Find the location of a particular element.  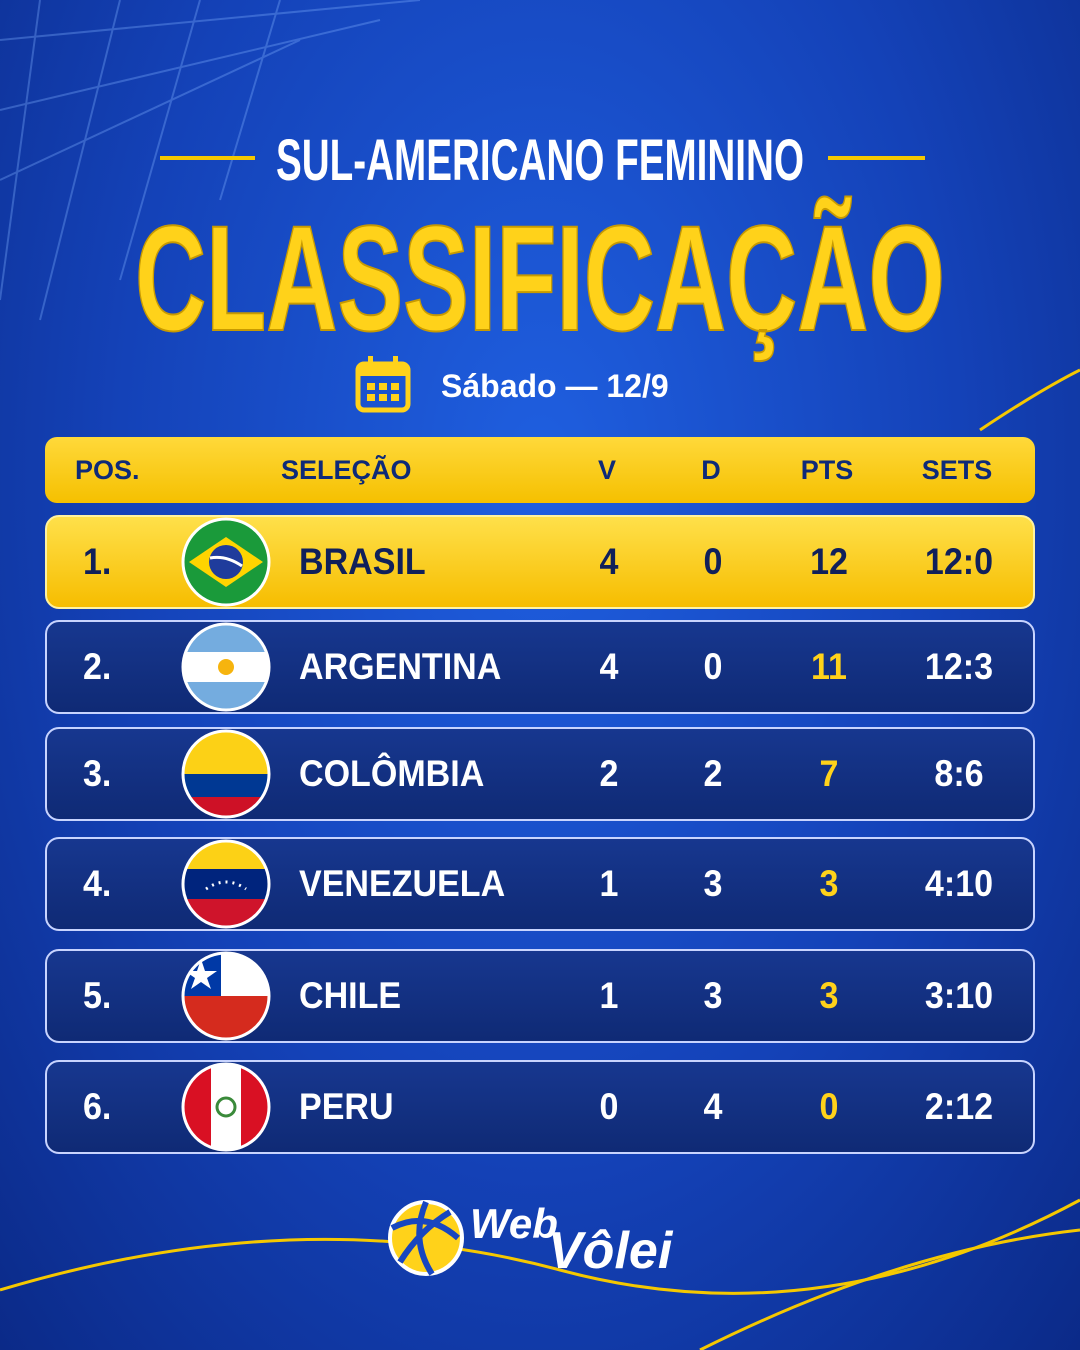

team-name: ARGENTINA is located at coordinates (400, 666).